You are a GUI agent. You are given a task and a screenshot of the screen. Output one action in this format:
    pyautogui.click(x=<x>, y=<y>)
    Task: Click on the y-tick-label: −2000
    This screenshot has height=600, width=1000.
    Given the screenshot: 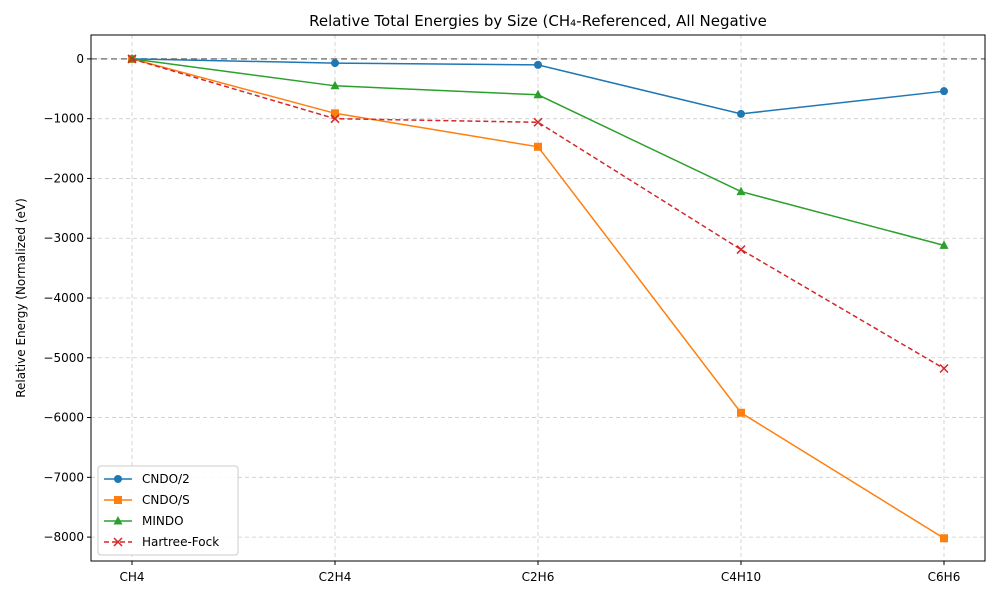 What is the action you would take?
    pyautogui.click(x=63, y=178)
    